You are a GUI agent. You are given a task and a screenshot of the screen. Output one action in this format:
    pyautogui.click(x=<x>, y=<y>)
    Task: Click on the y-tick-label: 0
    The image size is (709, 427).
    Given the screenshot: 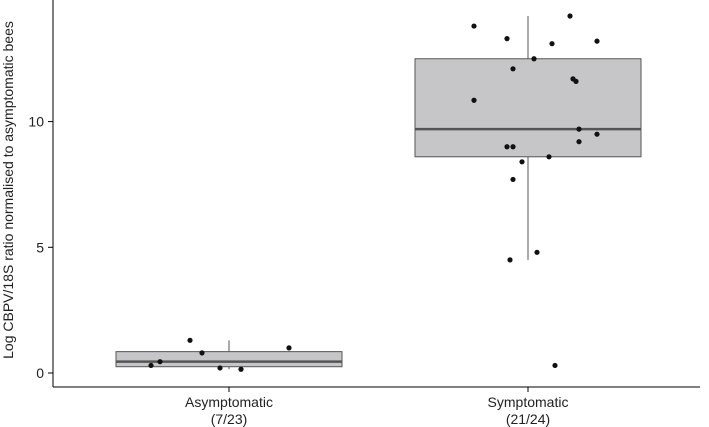 What is the action you would take?
    pyautogui.click(x=40, y=373)
    